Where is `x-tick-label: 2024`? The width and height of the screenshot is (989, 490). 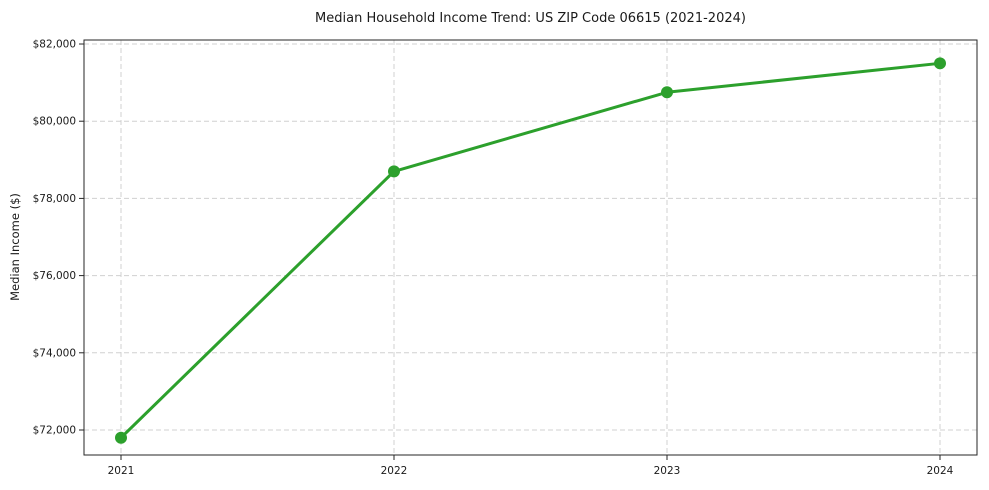 x-tick-label: 2024 is located at coordinates (940, 471).